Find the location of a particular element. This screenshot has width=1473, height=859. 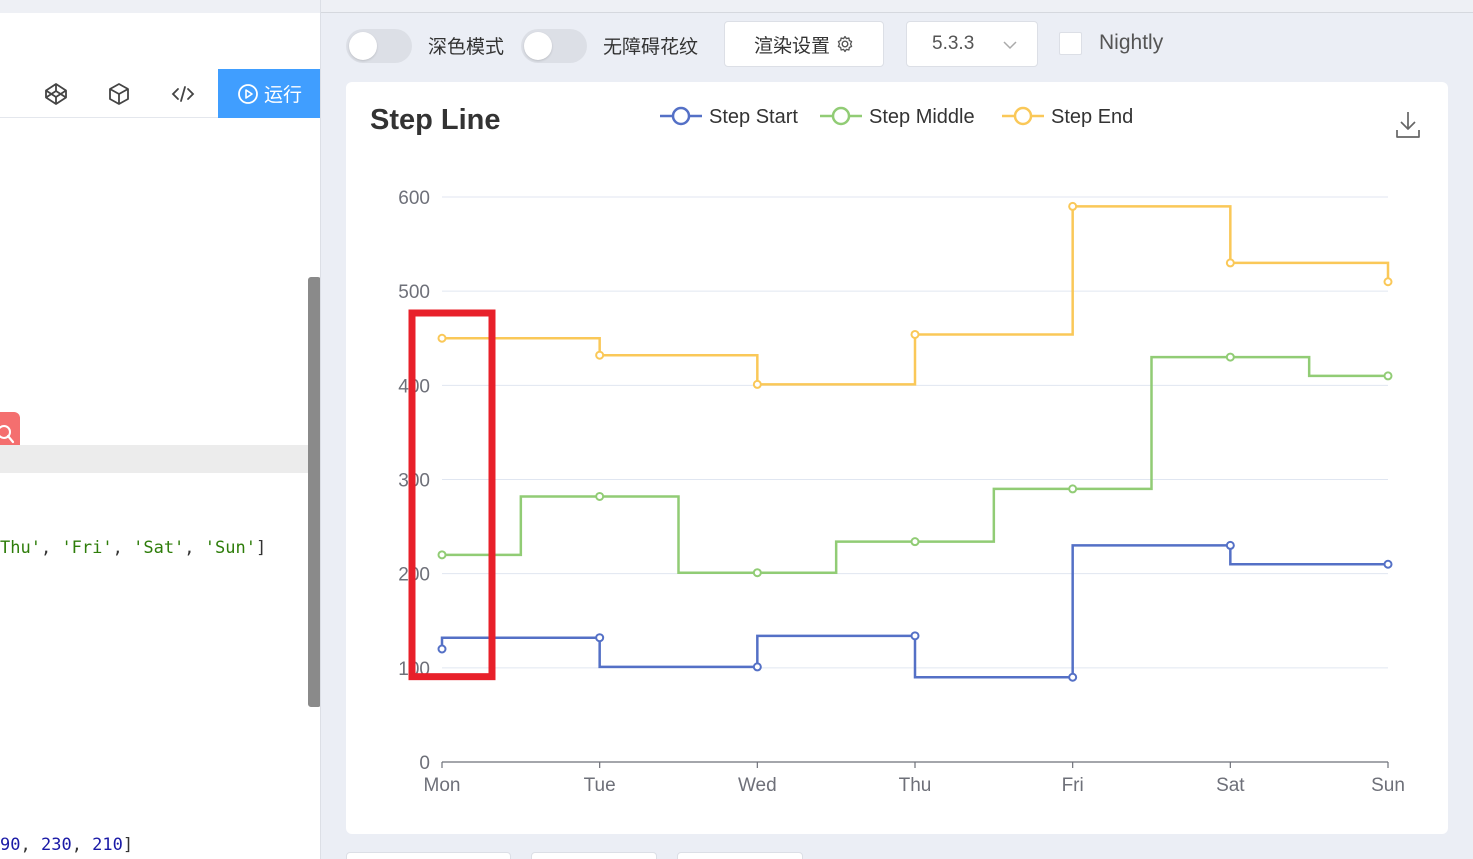

code-token: 90 is located at coordinates (10, 845).